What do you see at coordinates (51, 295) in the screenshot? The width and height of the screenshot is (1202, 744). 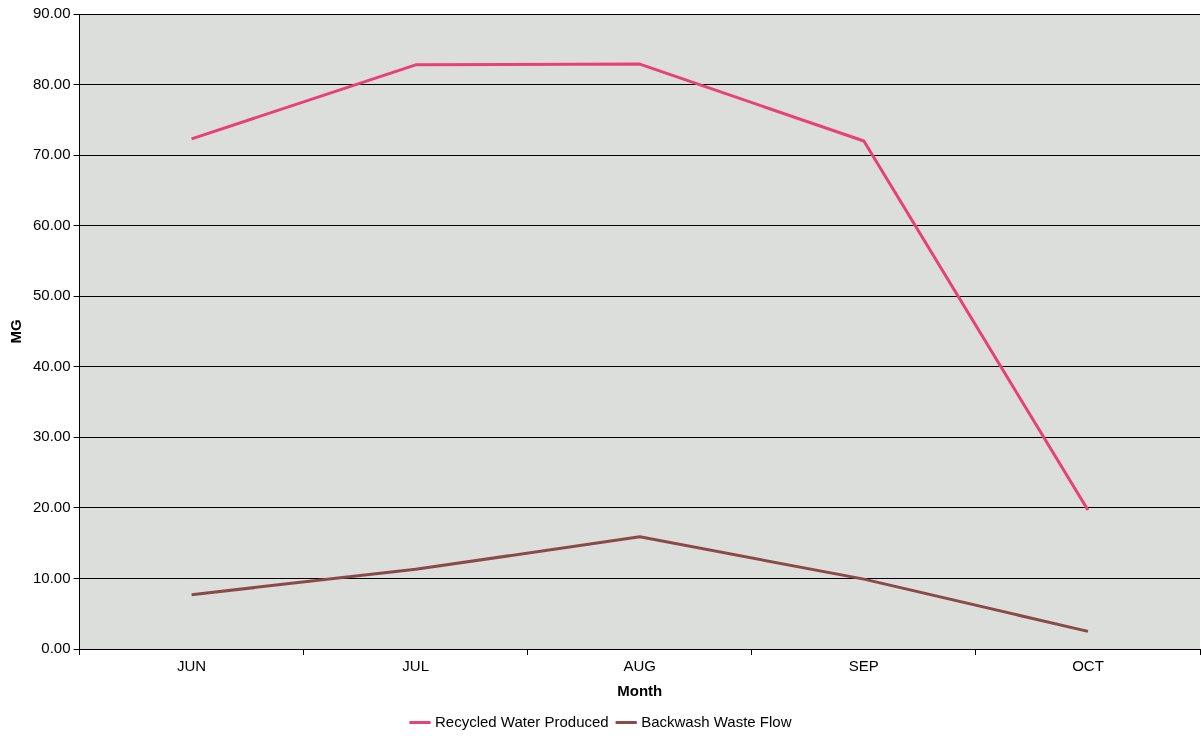 I see `y-tick-label: 50.00` at bounding box center [51, 295].